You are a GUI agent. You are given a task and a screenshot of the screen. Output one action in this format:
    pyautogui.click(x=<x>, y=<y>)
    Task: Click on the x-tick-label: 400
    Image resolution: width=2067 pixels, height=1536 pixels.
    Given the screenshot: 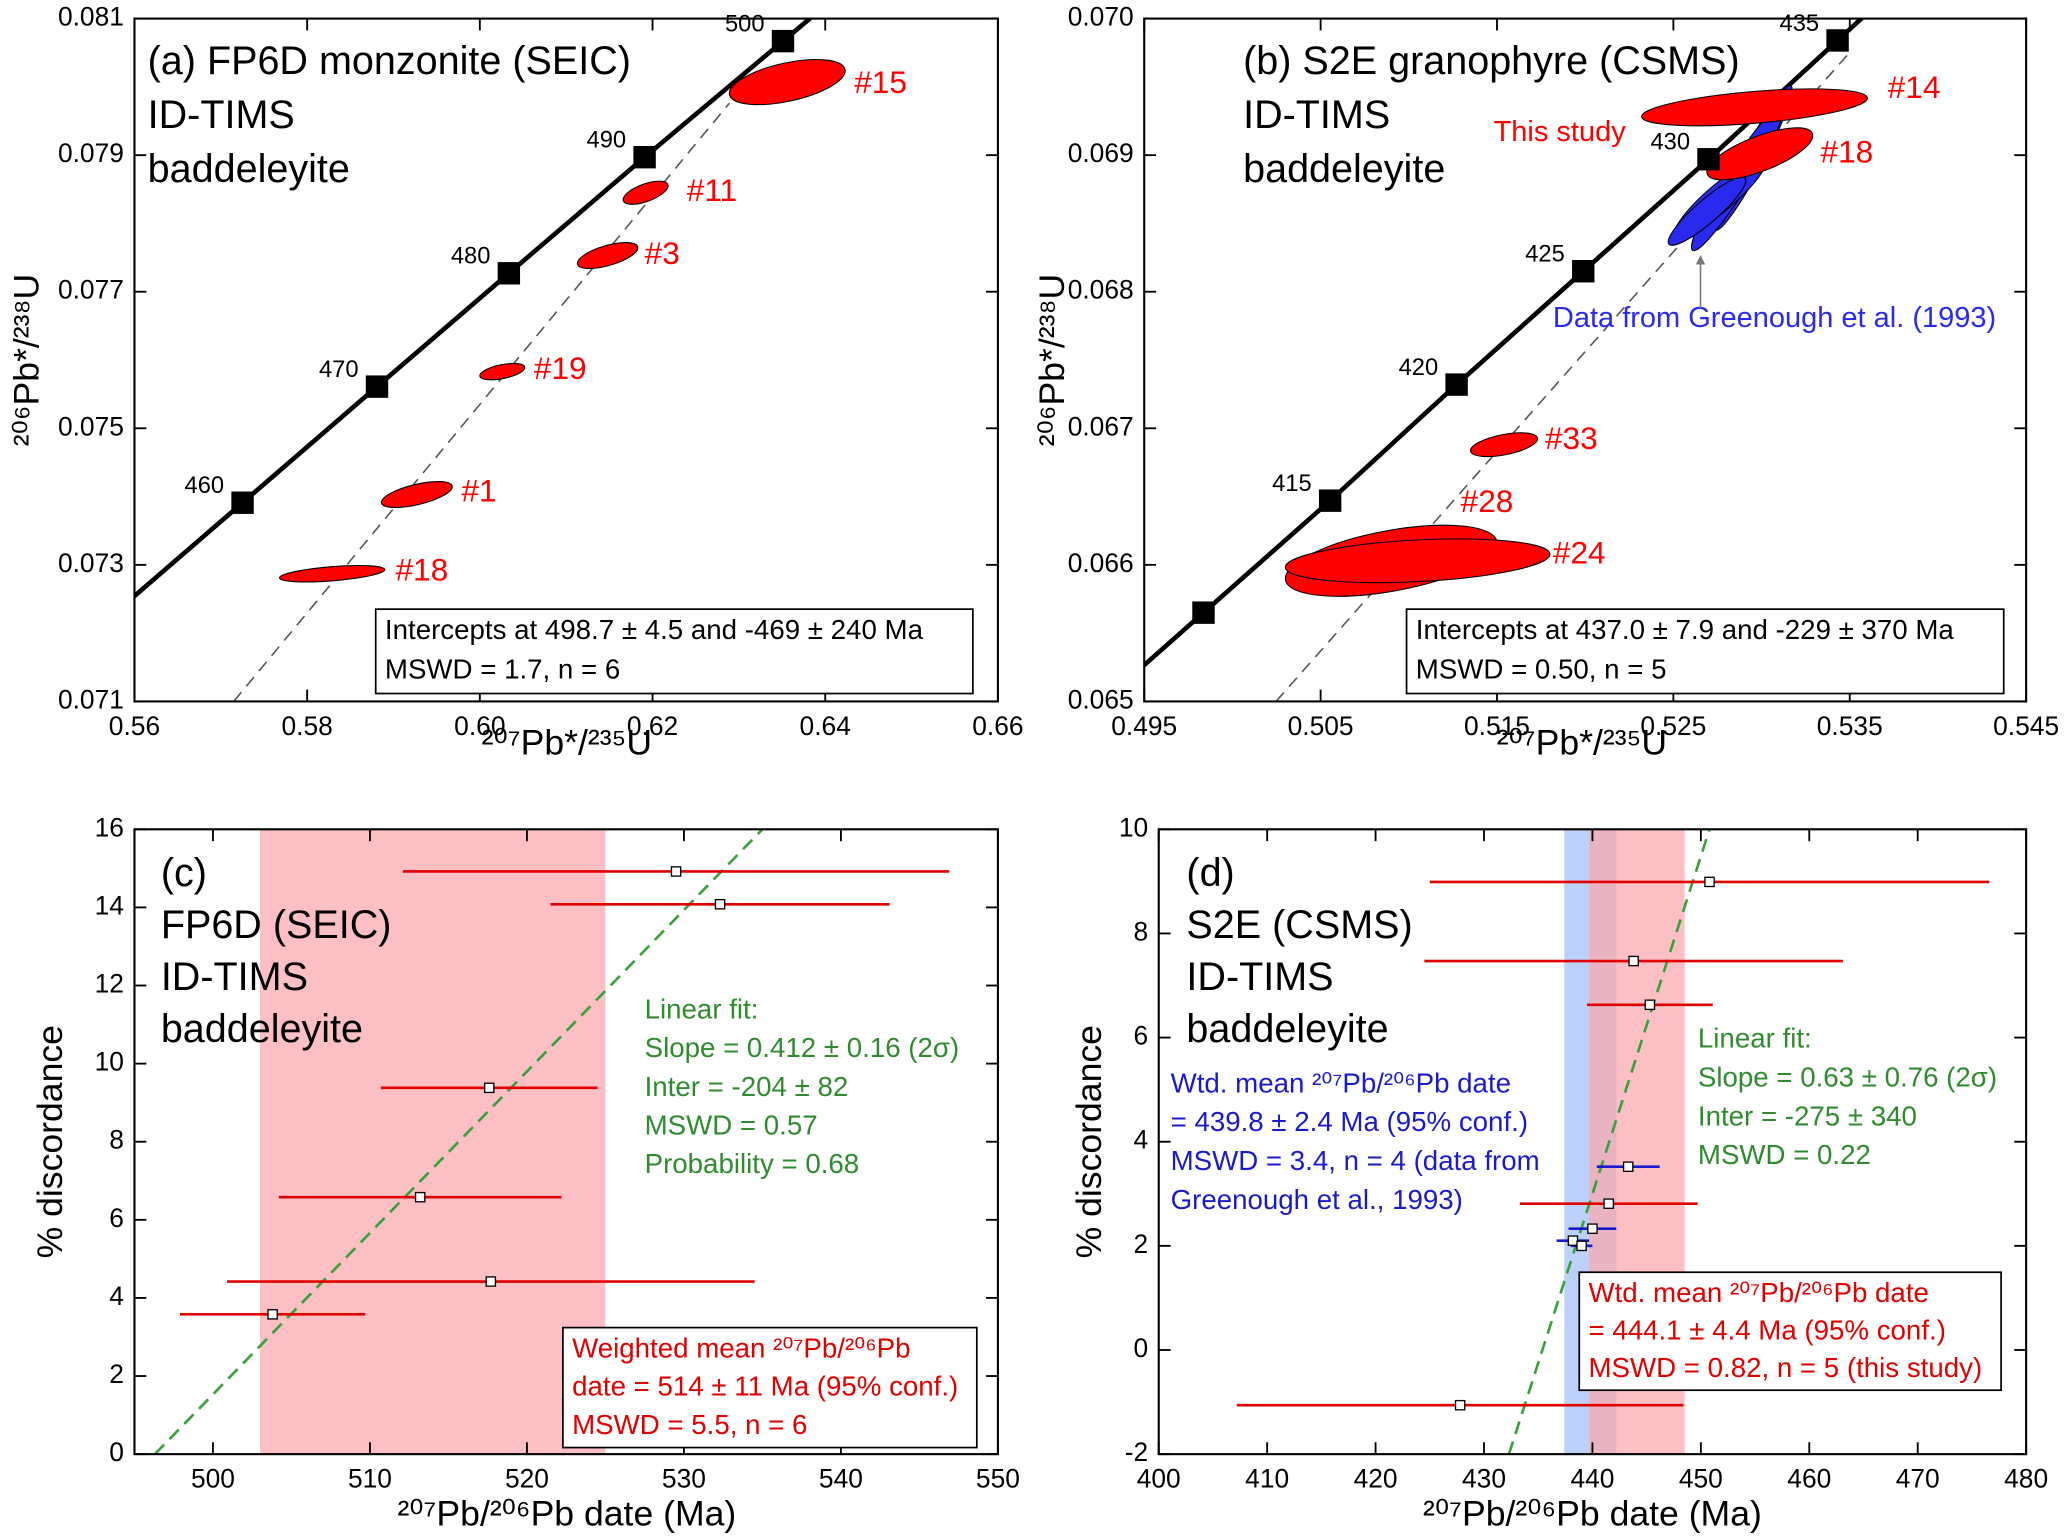 What is the action you would take?
    pyautogui.click(x=1159, y=1478)
    